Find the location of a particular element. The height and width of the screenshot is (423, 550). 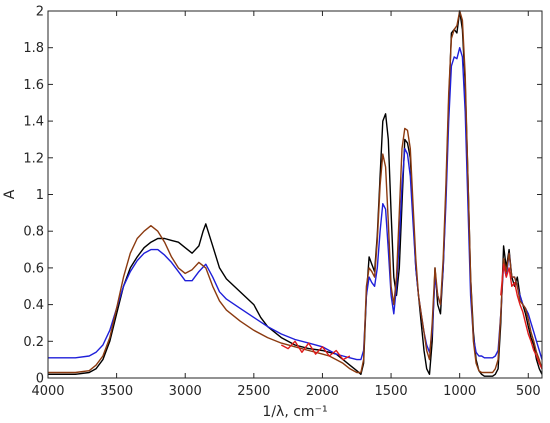

x-tick-label: 3000 is located at coordinates (185, 391).